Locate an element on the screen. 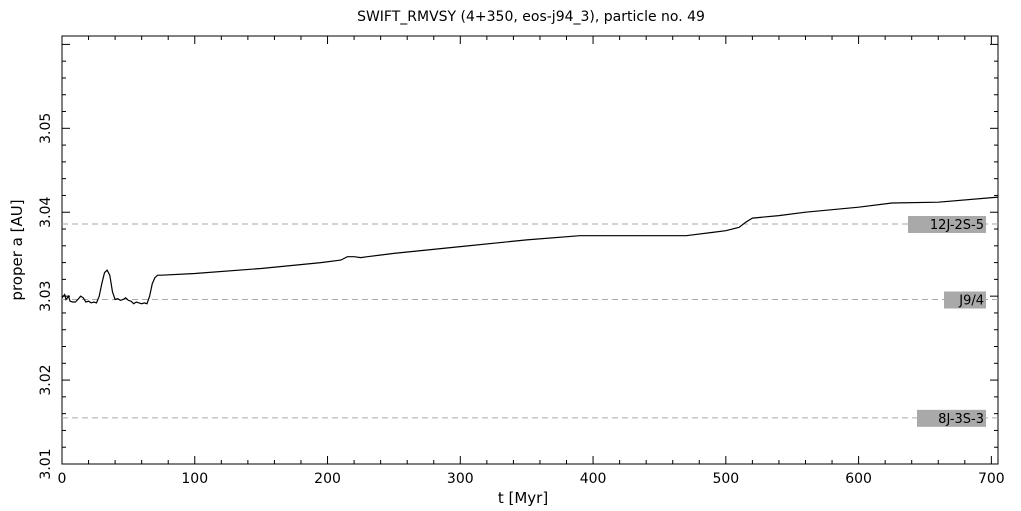  y-axis-label: proper a [AU] is located at coordinates (17, 249).